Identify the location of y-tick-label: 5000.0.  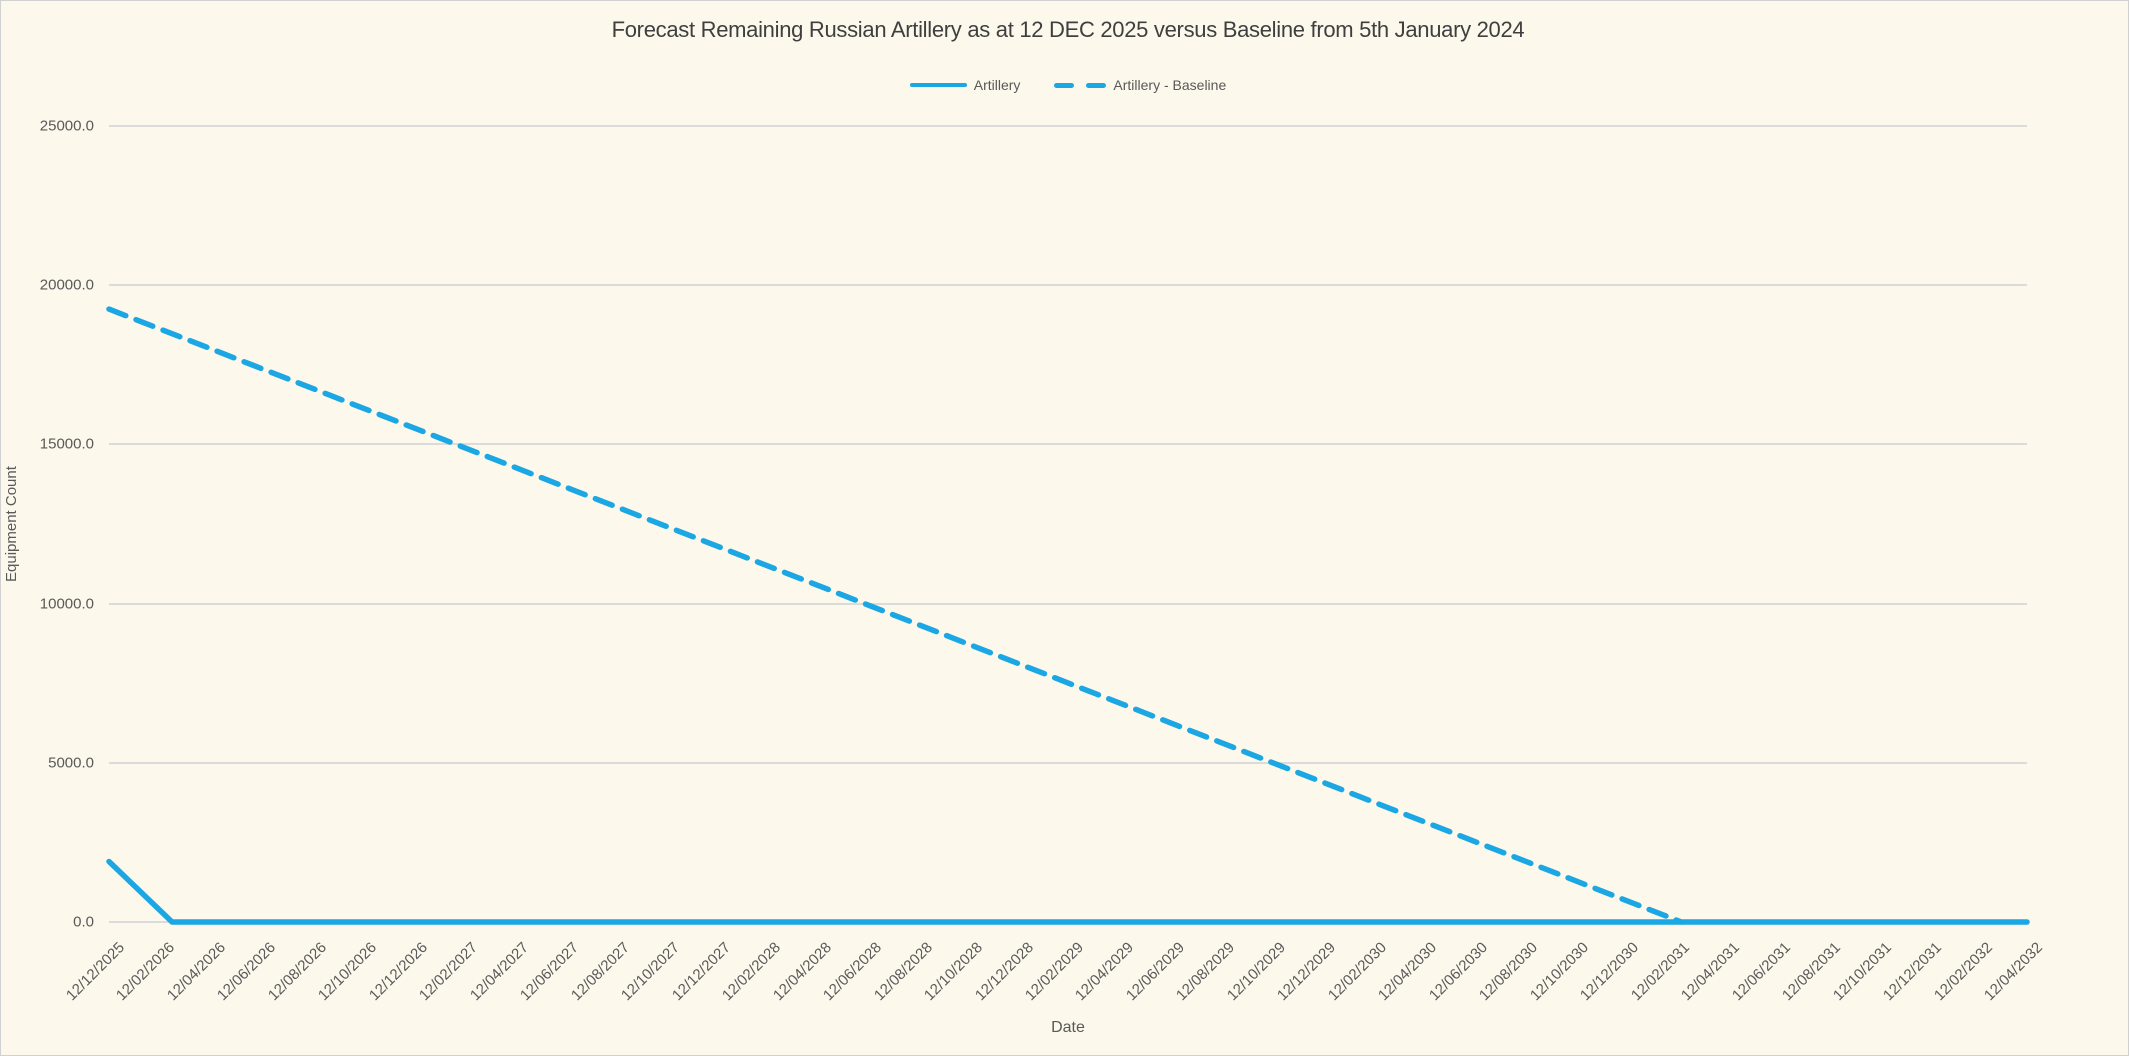
(71, 763).